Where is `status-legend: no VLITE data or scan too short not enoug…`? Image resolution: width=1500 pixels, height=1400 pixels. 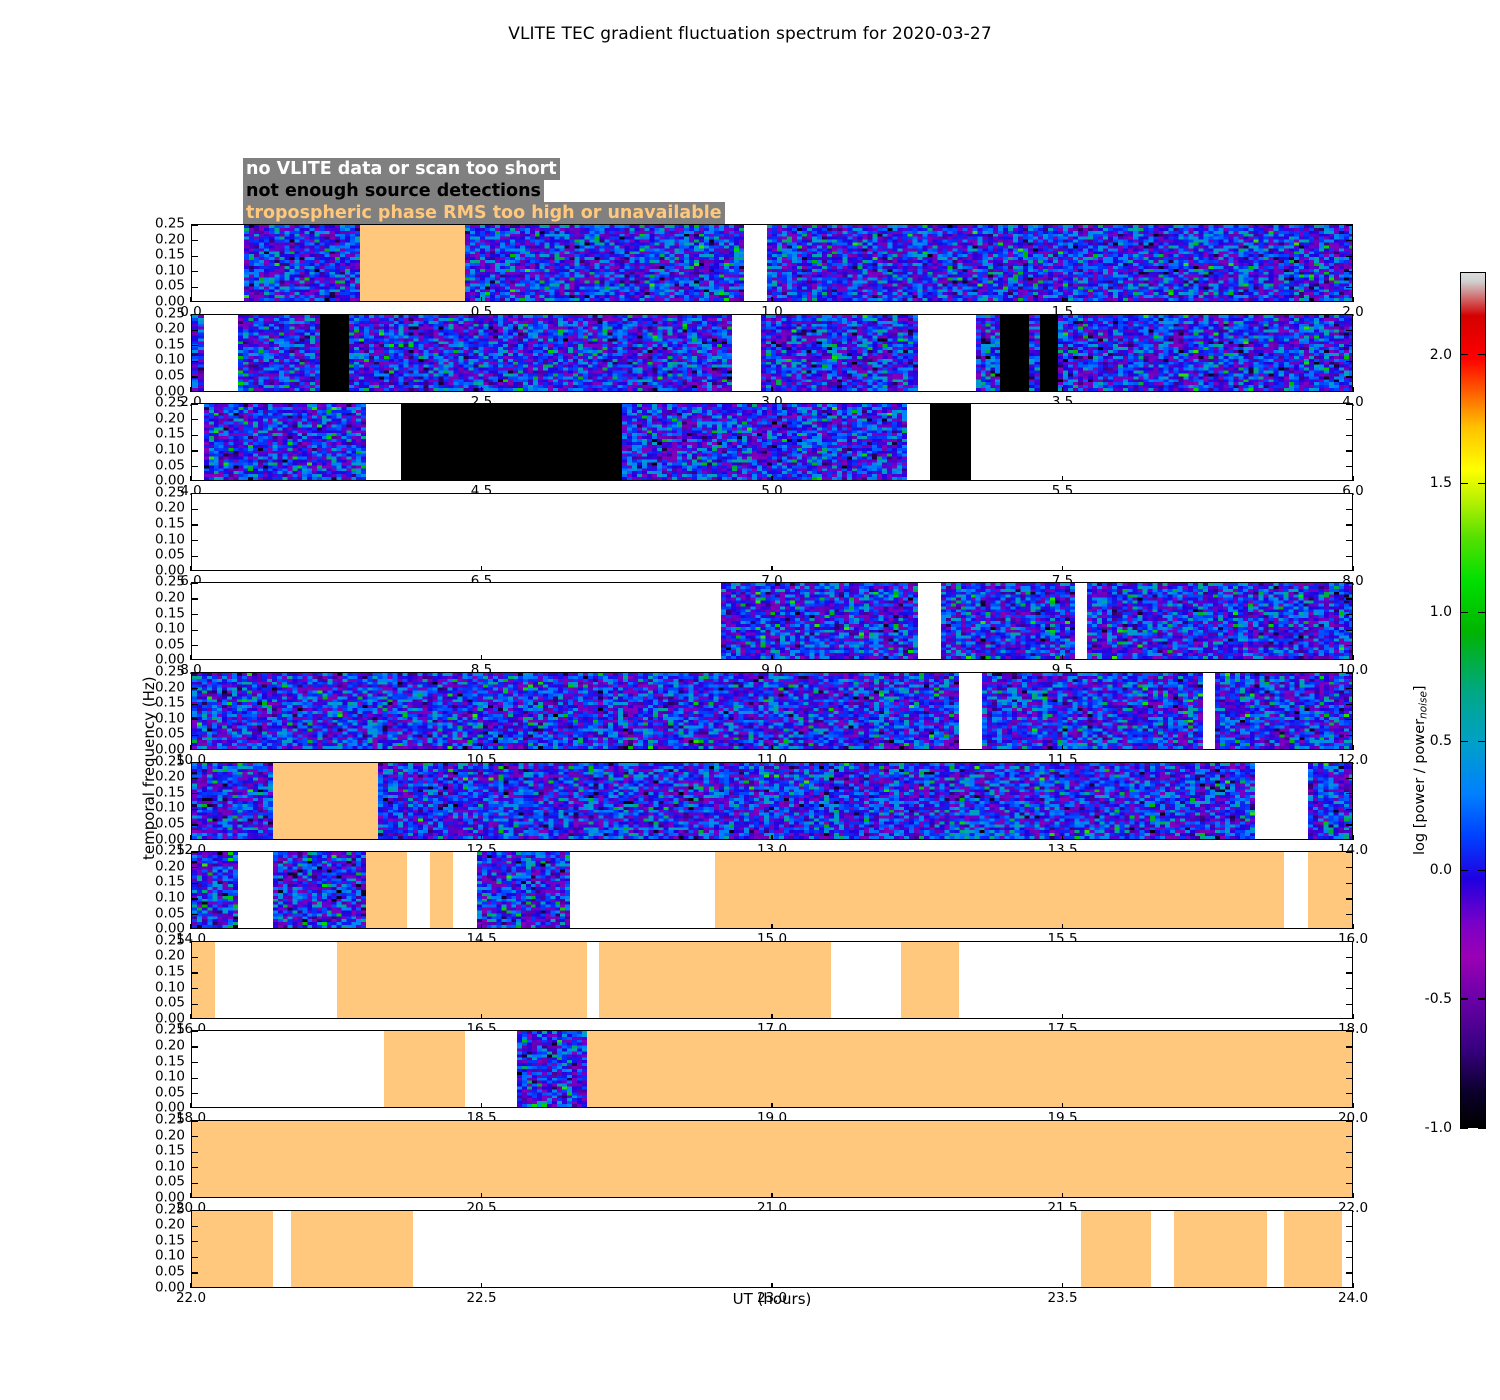 status-legend: no VLITE data or scan too short not enoug… is located at coordinates (484, 191).